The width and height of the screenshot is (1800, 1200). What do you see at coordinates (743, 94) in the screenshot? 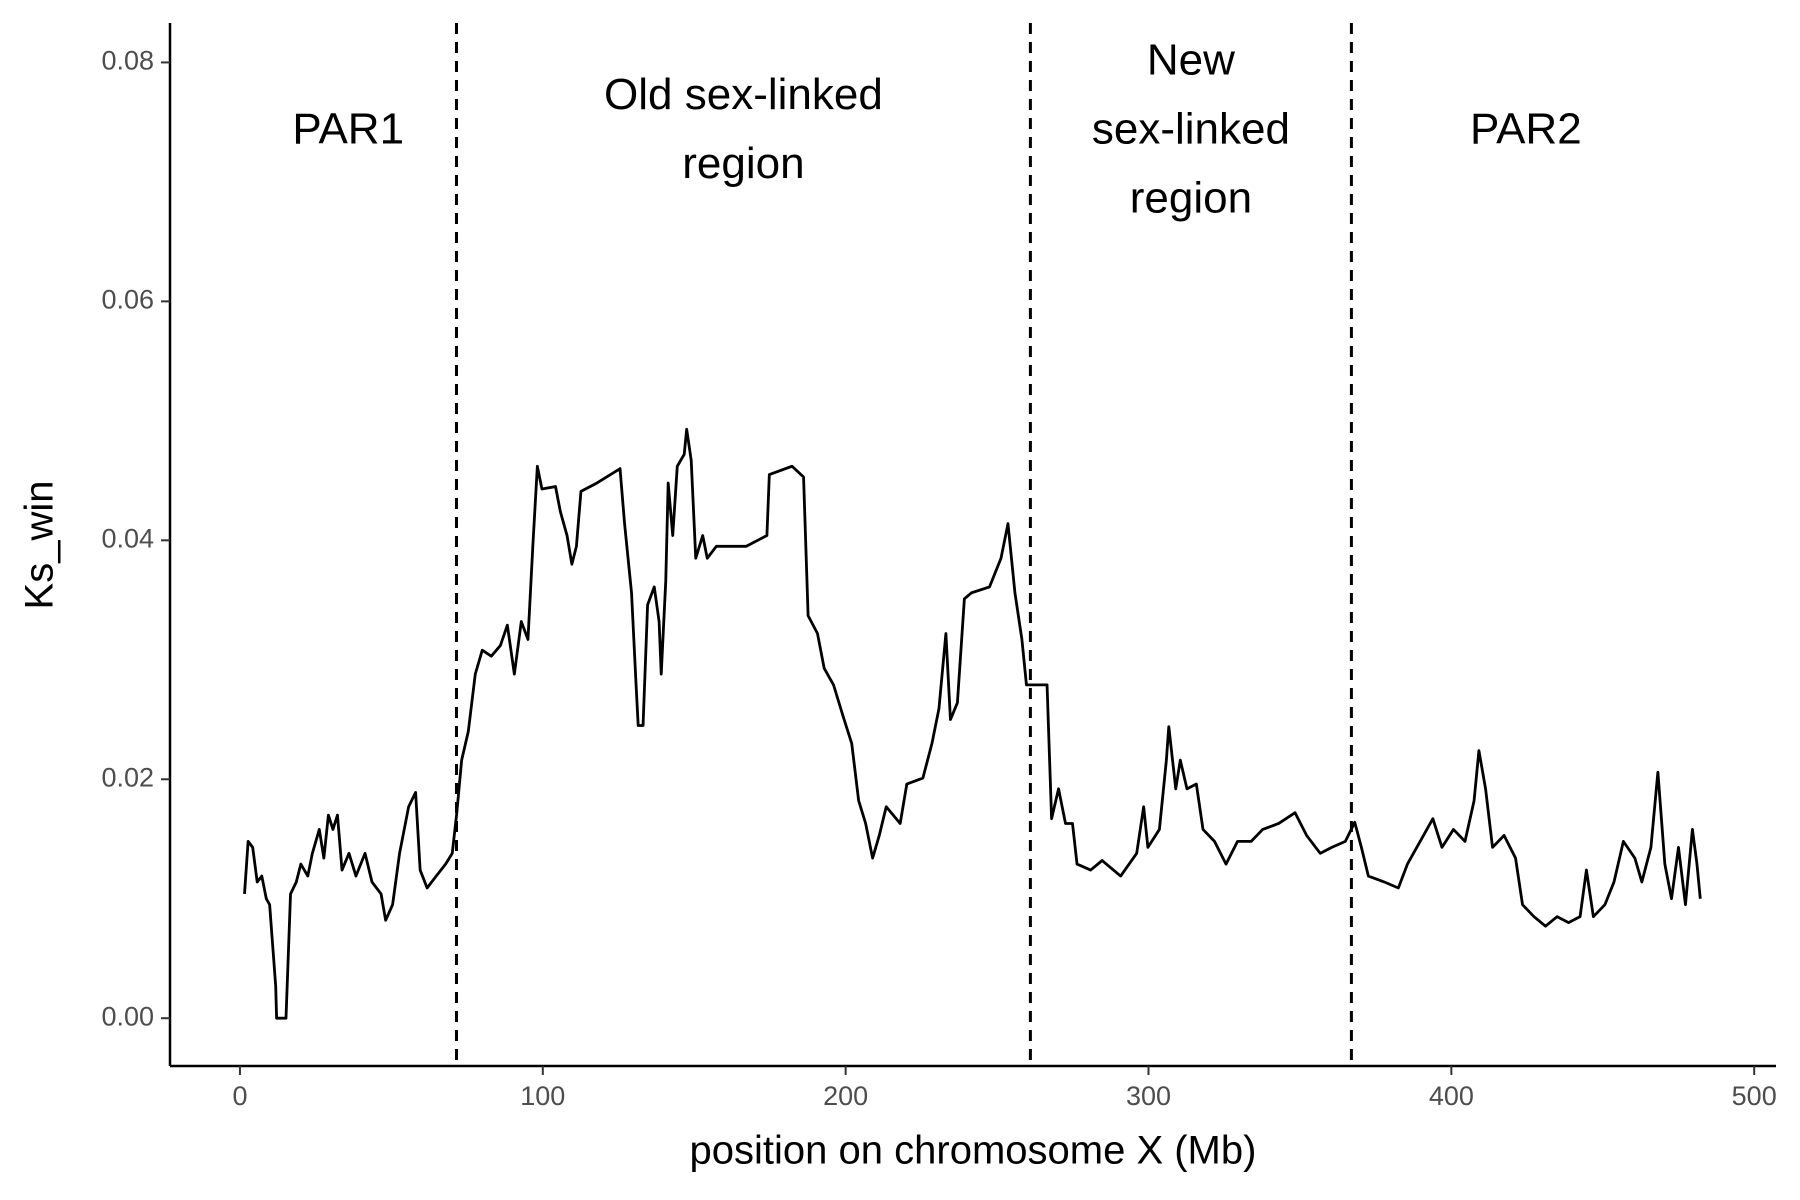
I see `region-label: Old sex-linked` at bounding box center [743, 94].